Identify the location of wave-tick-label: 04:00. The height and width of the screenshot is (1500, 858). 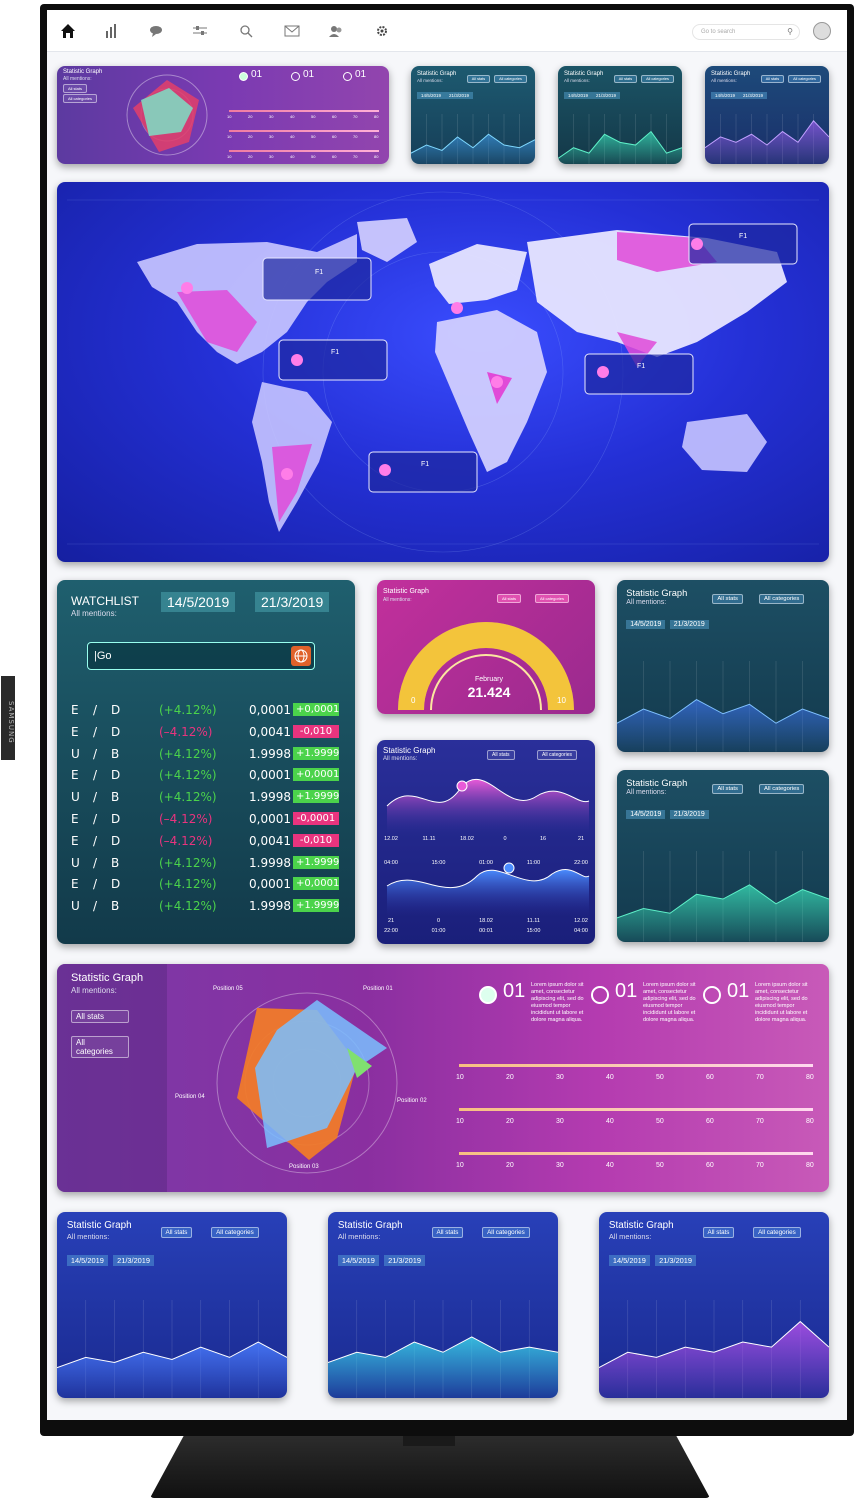
(391, 863).